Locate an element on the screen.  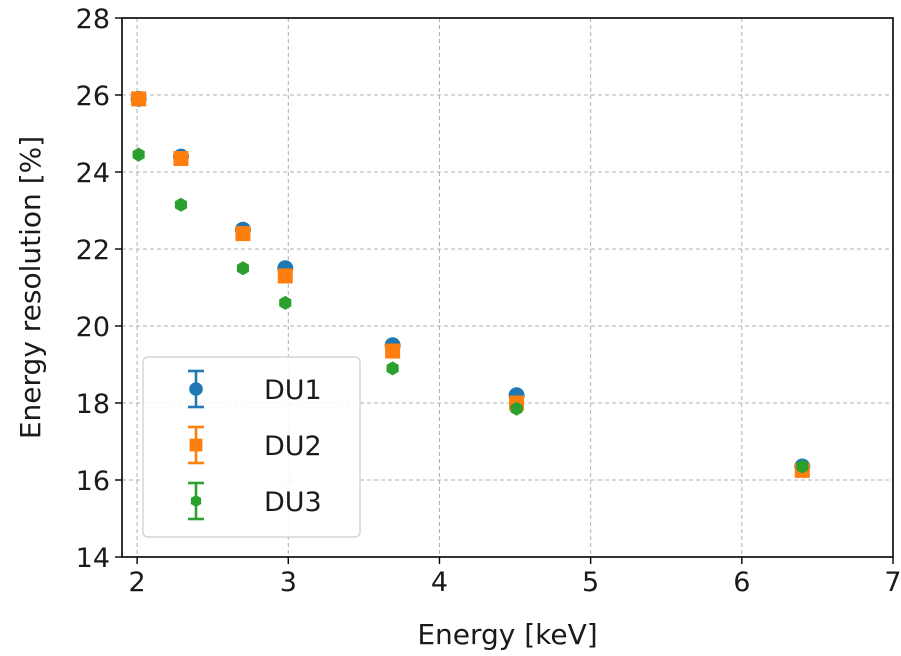
x-tick-label: 5 is located at coordinates (590, 582).